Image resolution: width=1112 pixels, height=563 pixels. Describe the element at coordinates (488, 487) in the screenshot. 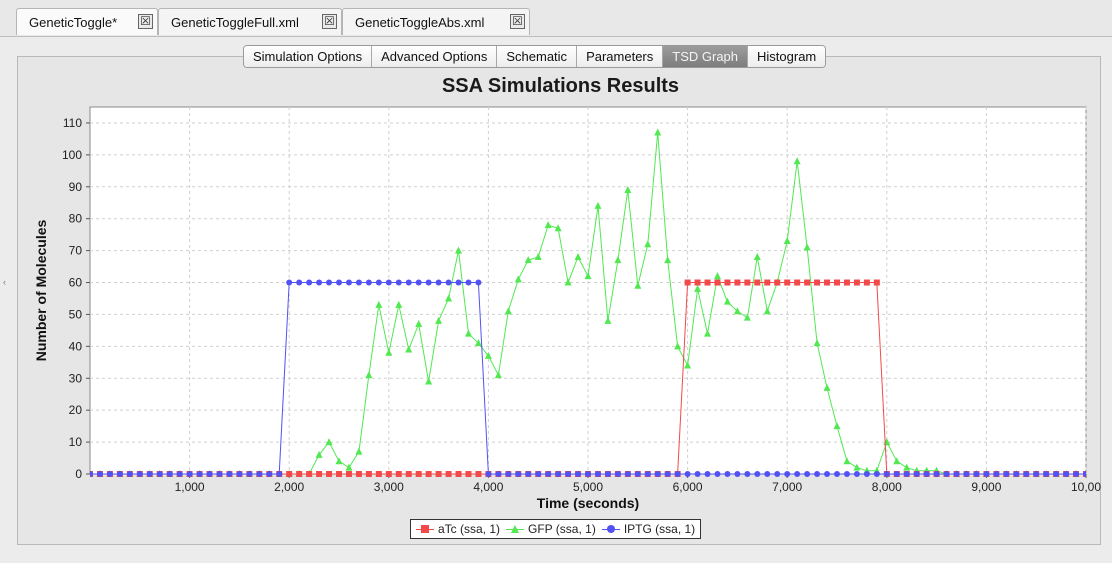

I see `x-tick-label: 4,000` at that location.